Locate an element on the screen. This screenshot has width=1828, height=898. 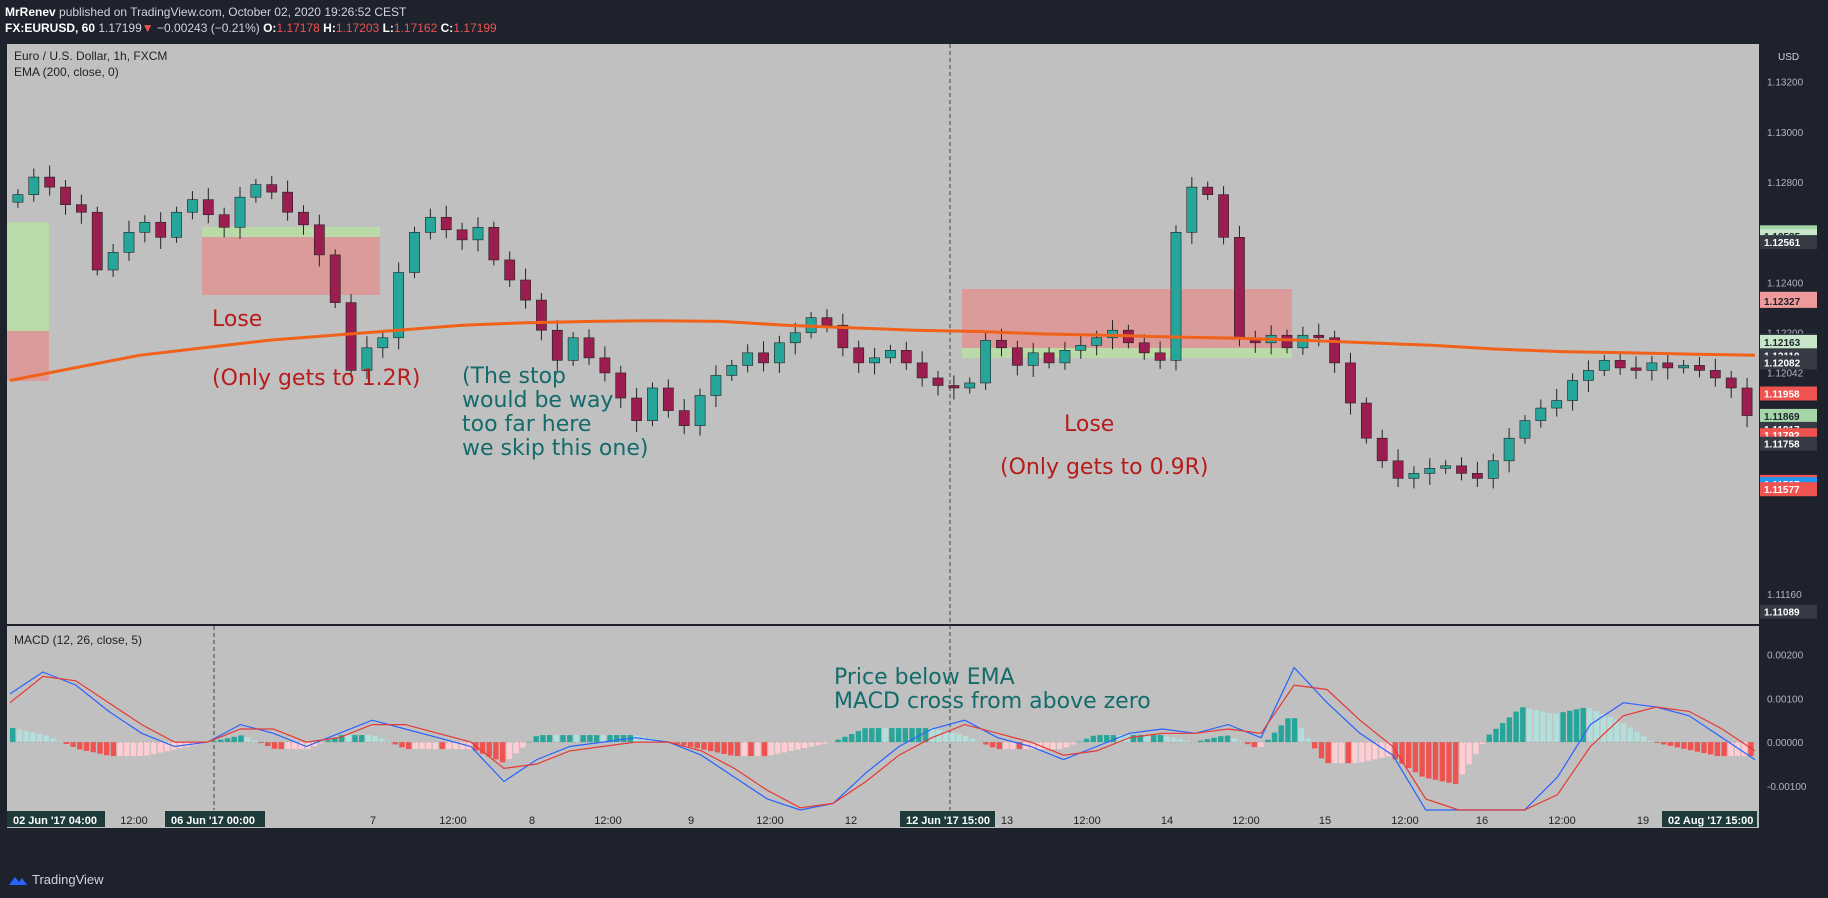
pane-divider is located at coordinates (917, 625).